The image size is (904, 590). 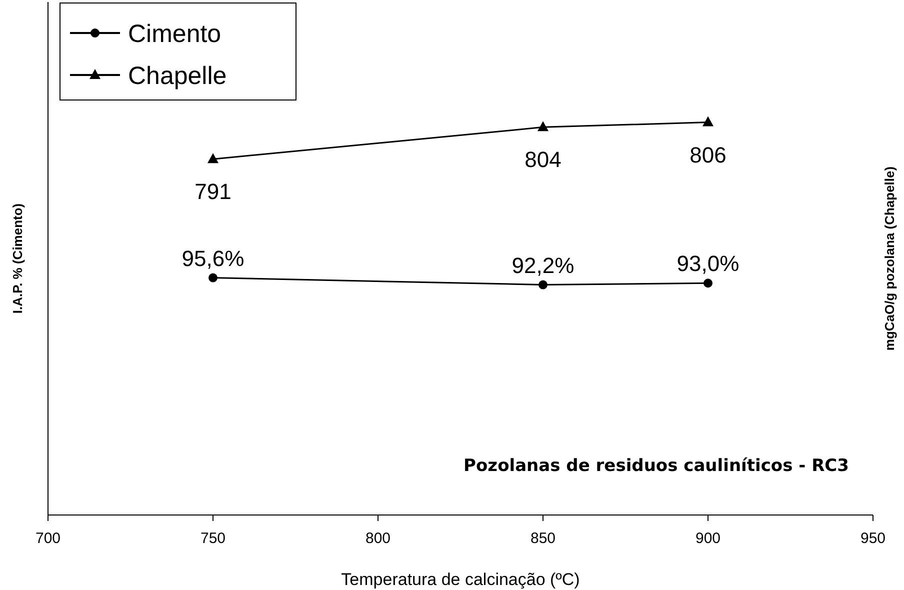 I want to click on data-label: 804, so click(x=543, y=159).